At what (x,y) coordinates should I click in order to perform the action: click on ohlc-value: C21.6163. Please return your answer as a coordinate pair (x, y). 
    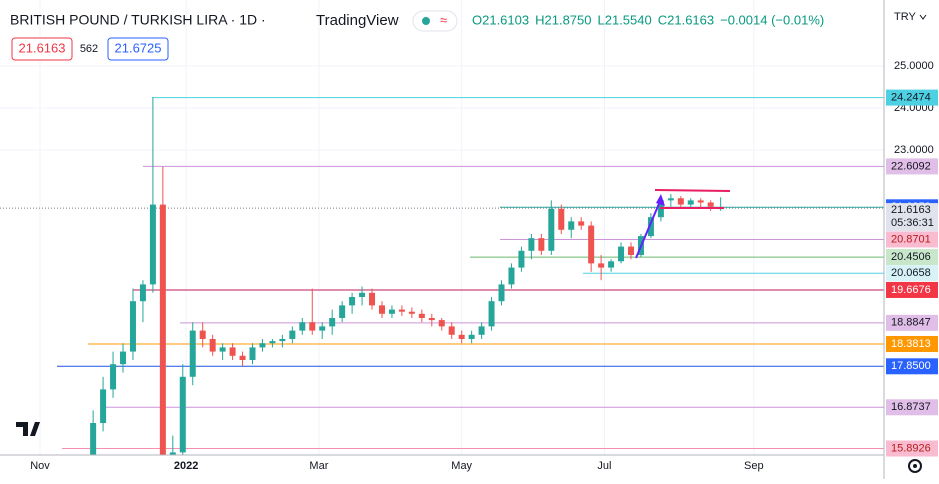
    Looking at the image, I should click on (686, 19).